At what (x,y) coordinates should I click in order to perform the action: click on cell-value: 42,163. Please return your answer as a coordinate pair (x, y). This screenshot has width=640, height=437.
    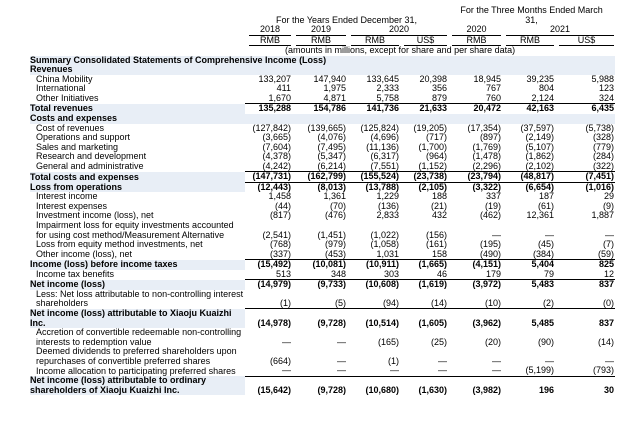
    Looking at the image, I should click on (529, 109).